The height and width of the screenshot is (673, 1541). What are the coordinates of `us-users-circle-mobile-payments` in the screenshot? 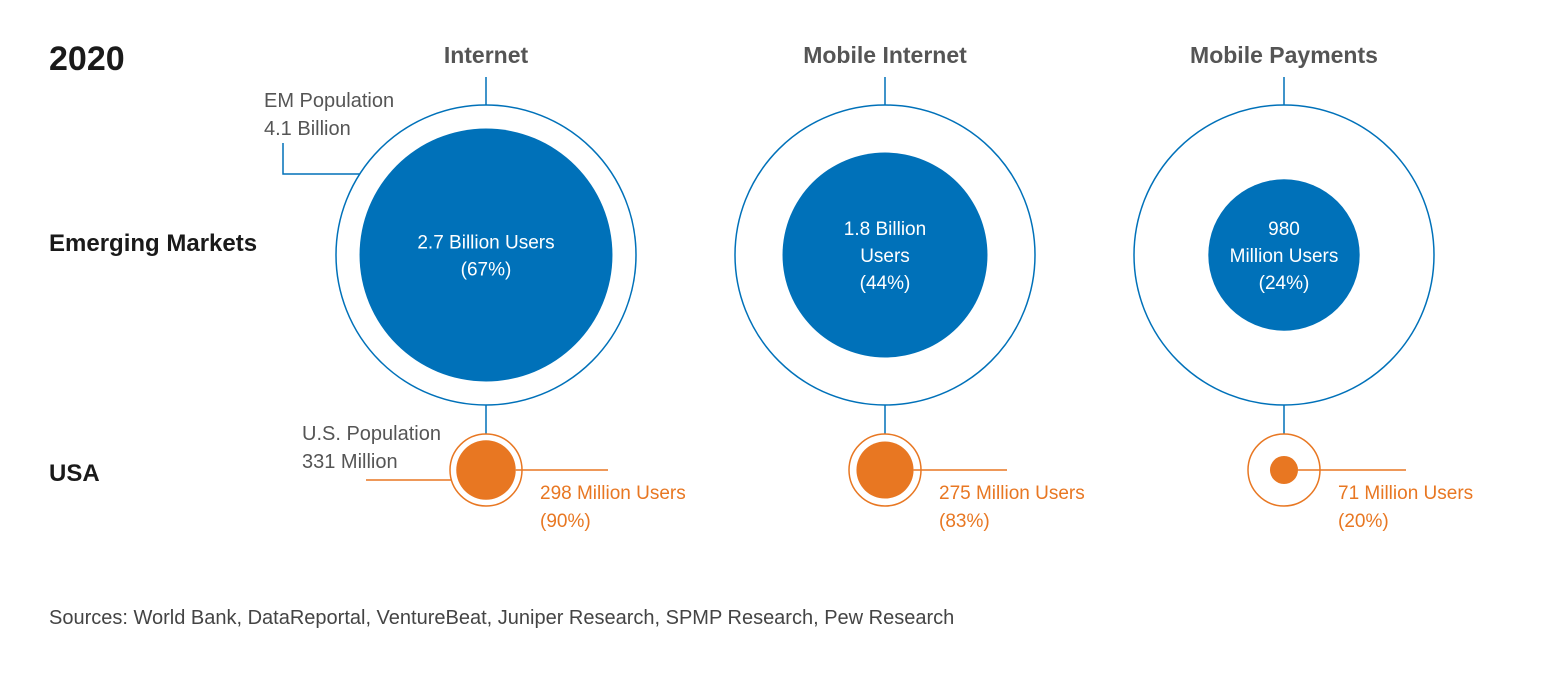 It's located at (1284, 470).